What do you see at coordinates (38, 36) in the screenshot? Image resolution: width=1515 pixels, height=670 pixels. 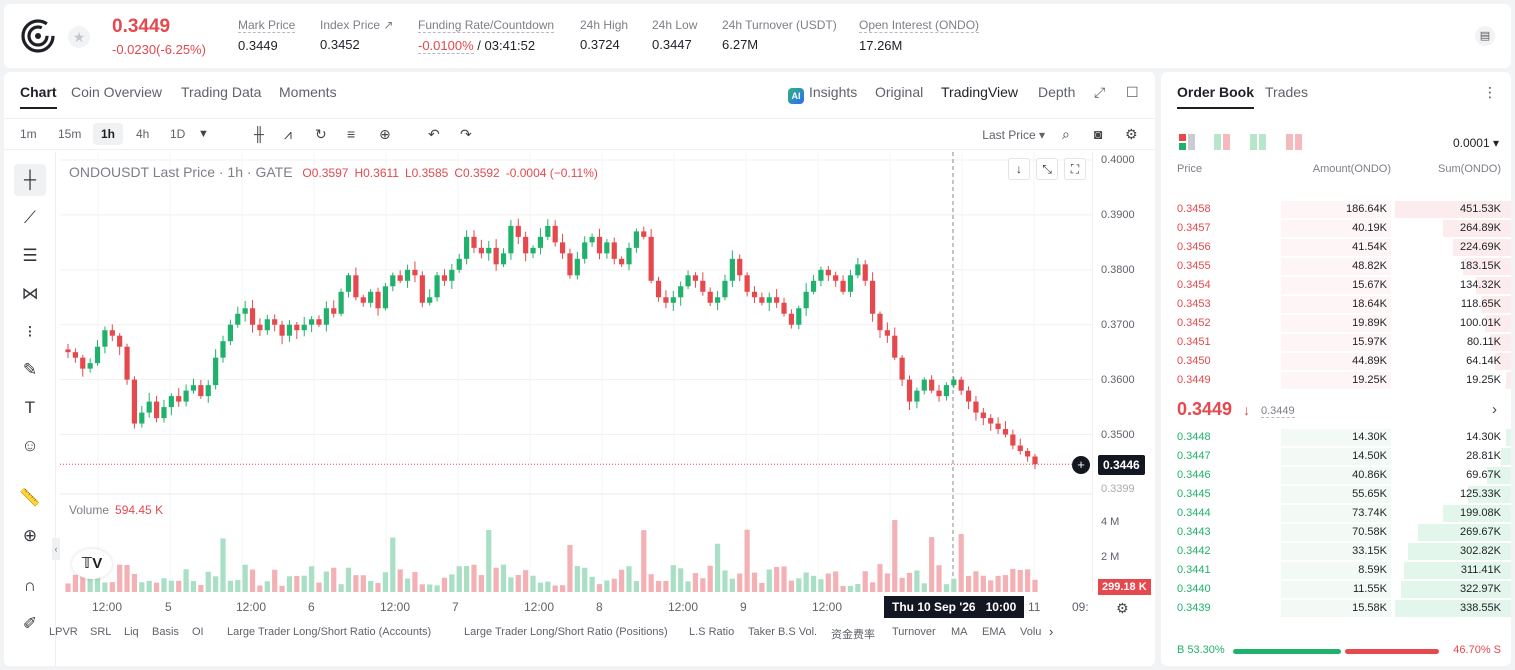 I see `exchange-logo-icon` at bounding box center [38, 36].